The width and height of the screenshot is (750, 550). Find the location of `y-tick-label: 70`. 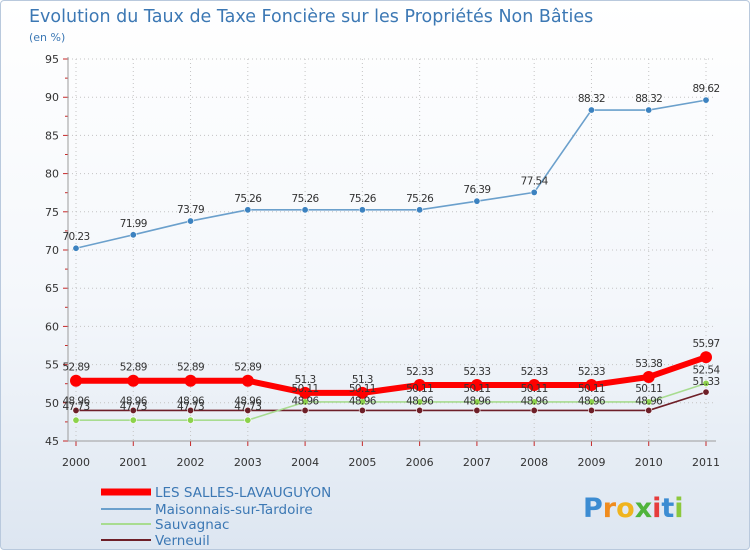

y-tick-label: 70 is located at coordinates (52, 250).